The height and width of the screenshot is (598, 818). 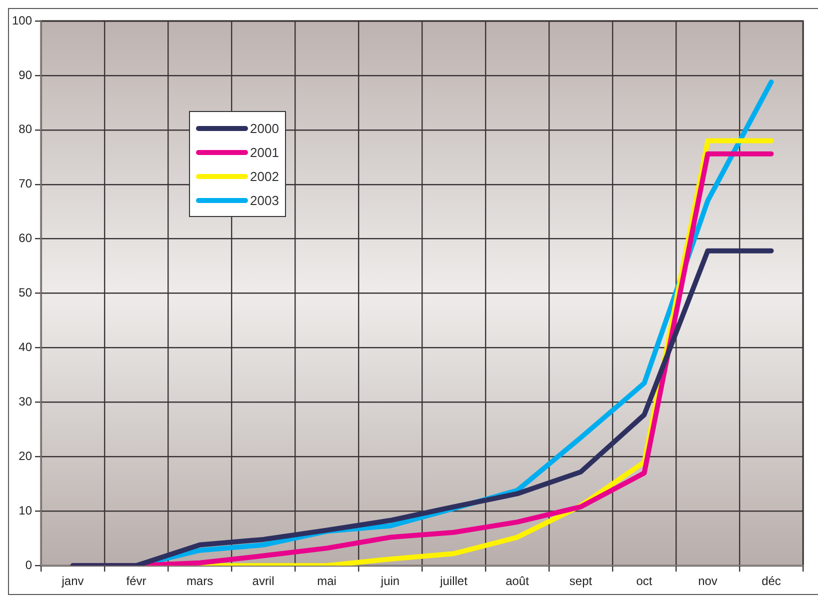 What do you see at coordinates (263, 581) in the screenshot?
I see `x-tick-label: avril` at bounding box center [263, 581].